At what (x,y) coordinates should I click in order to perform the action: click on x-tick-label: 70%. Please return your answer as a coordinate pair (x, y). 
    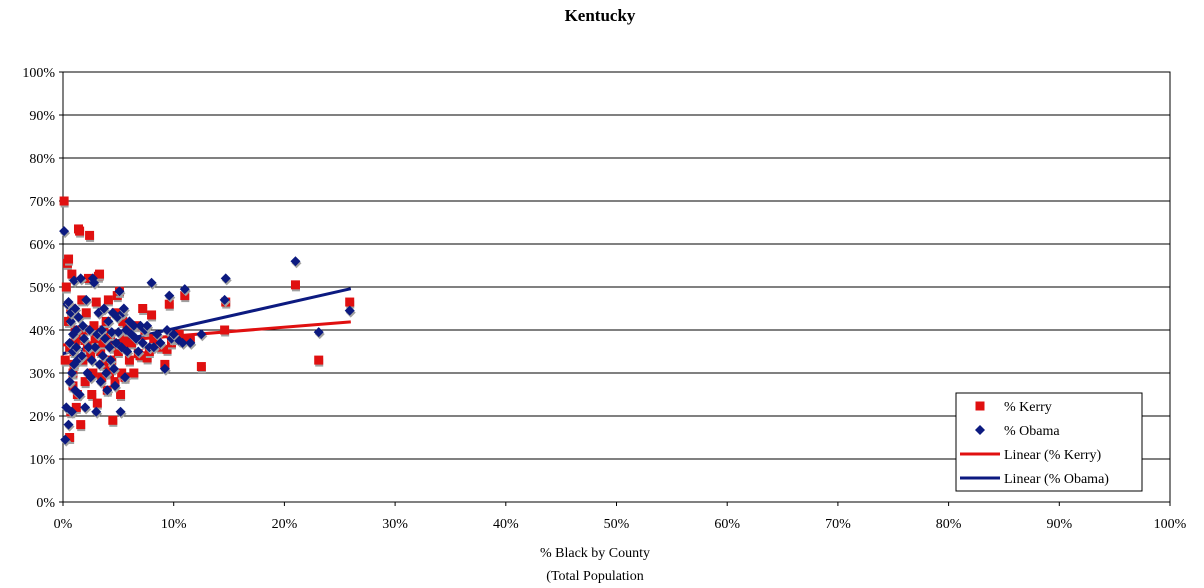
    Looking at the image, I should click on (838, 524).